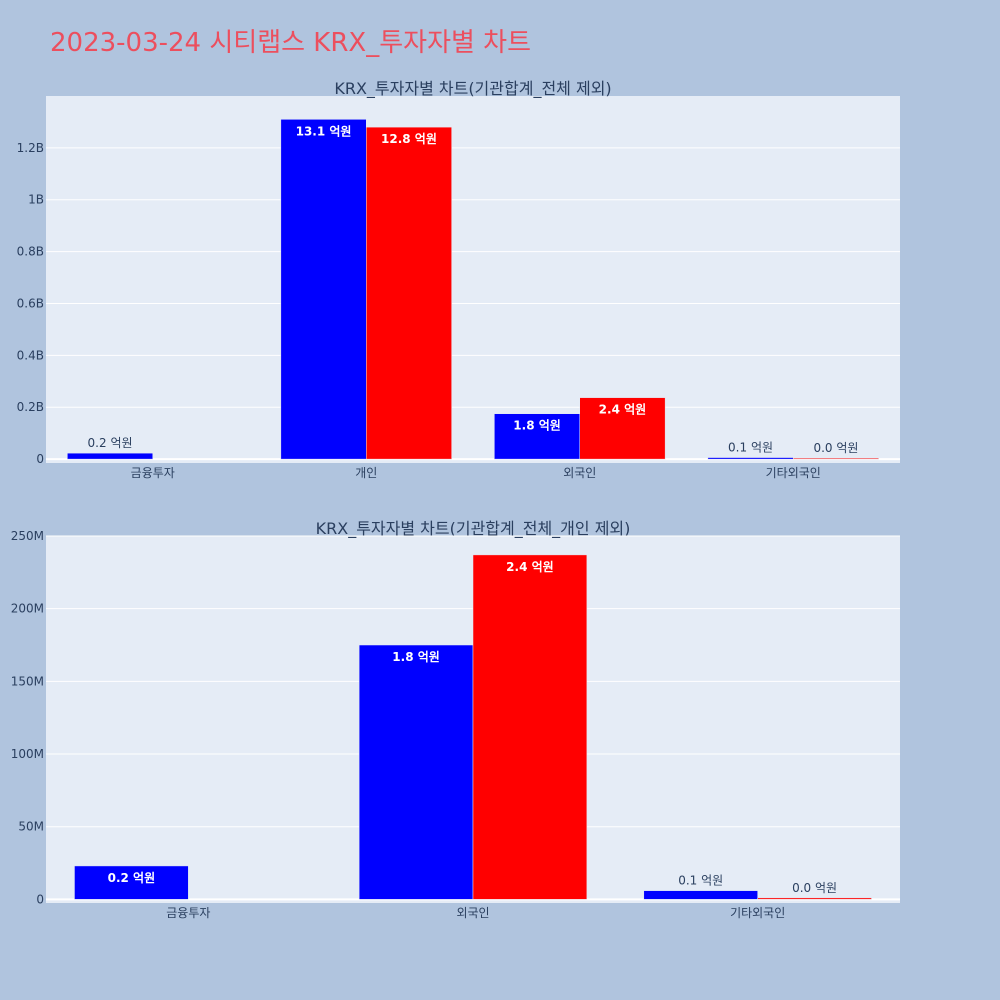  I want to click on data-label: 13.1 억원, so click(324, 131).